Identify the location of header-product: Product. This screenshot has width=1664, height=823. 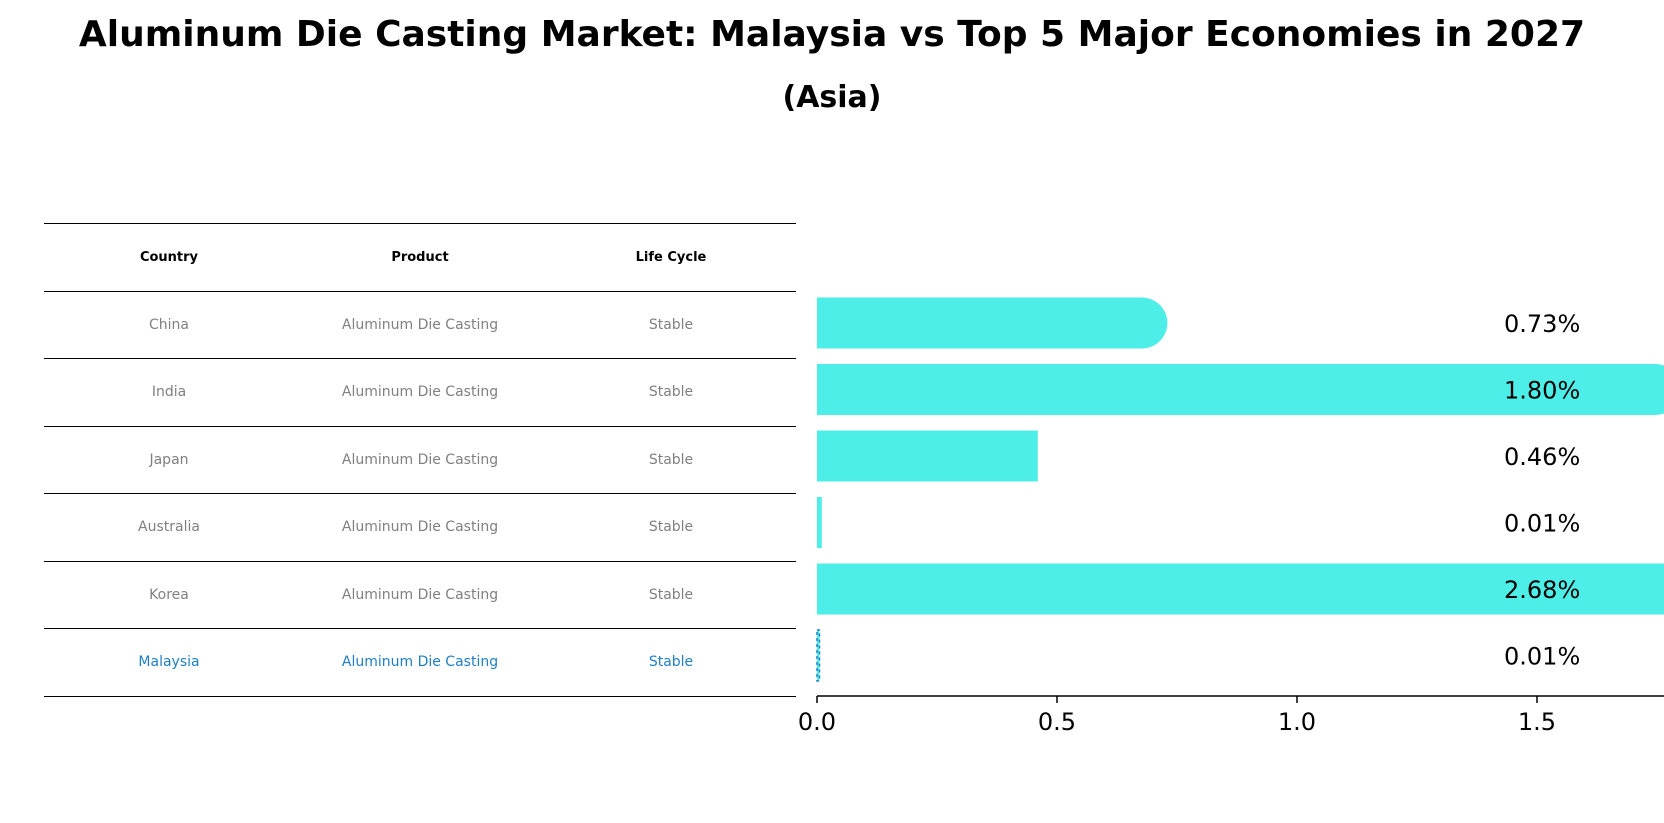
(420, 257).